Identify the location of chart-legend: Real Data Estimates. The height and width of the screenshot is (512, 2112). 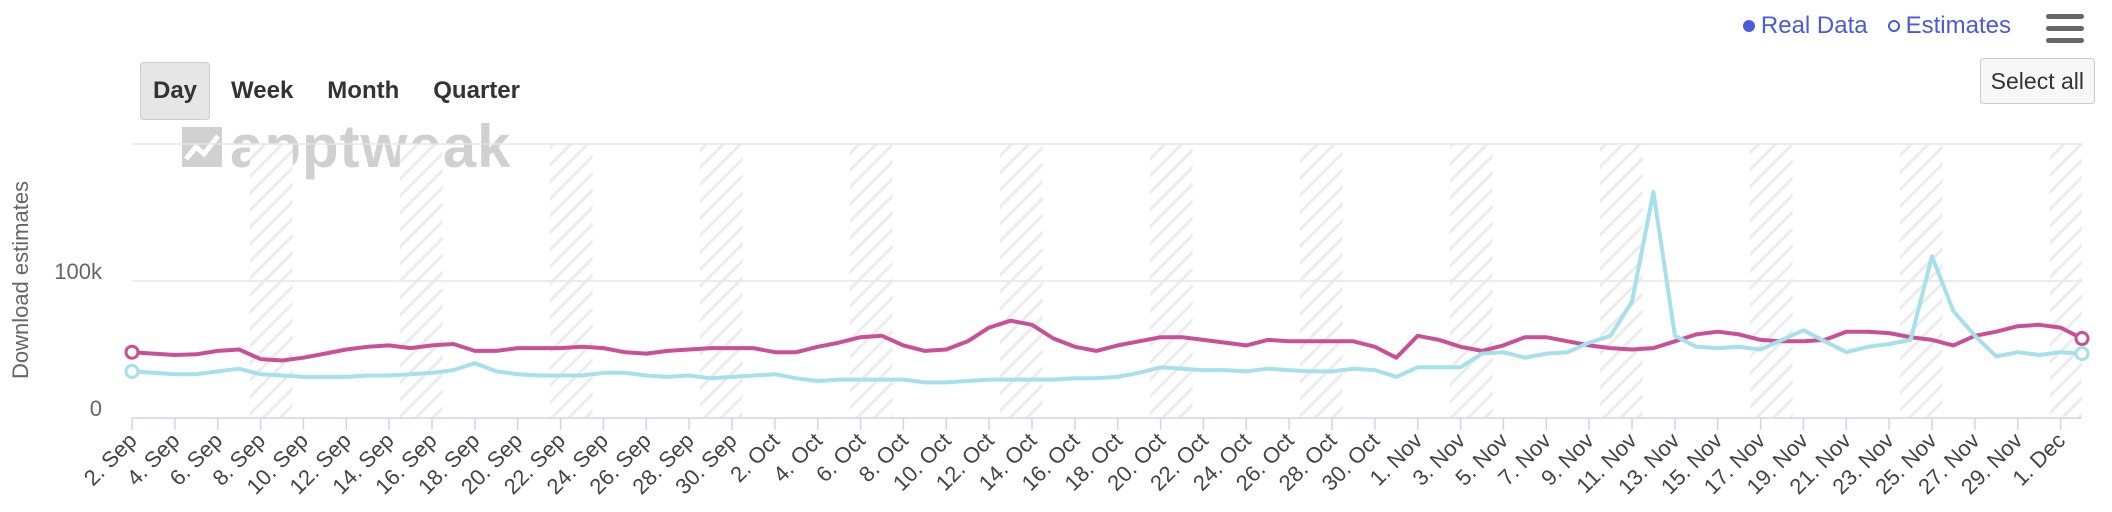
(1876, 26).